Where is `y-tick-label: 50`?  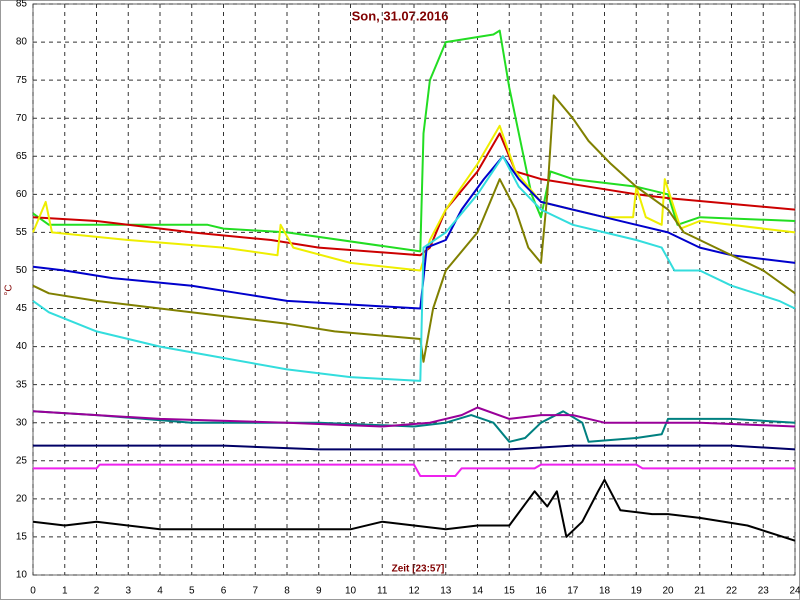
y-tick-label: 50 is located at coordinates (22, 270).